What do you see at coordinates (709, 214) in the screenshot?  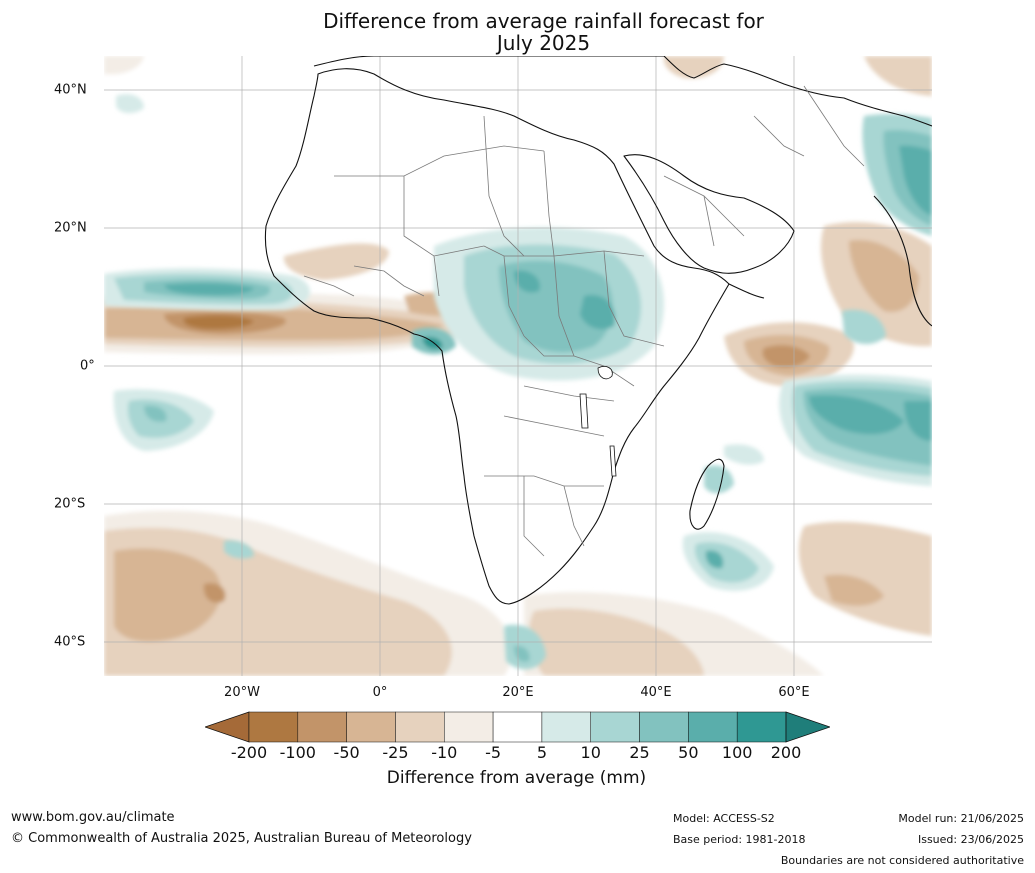 I see `arabia-coastline` at bounding box center [709, 214].